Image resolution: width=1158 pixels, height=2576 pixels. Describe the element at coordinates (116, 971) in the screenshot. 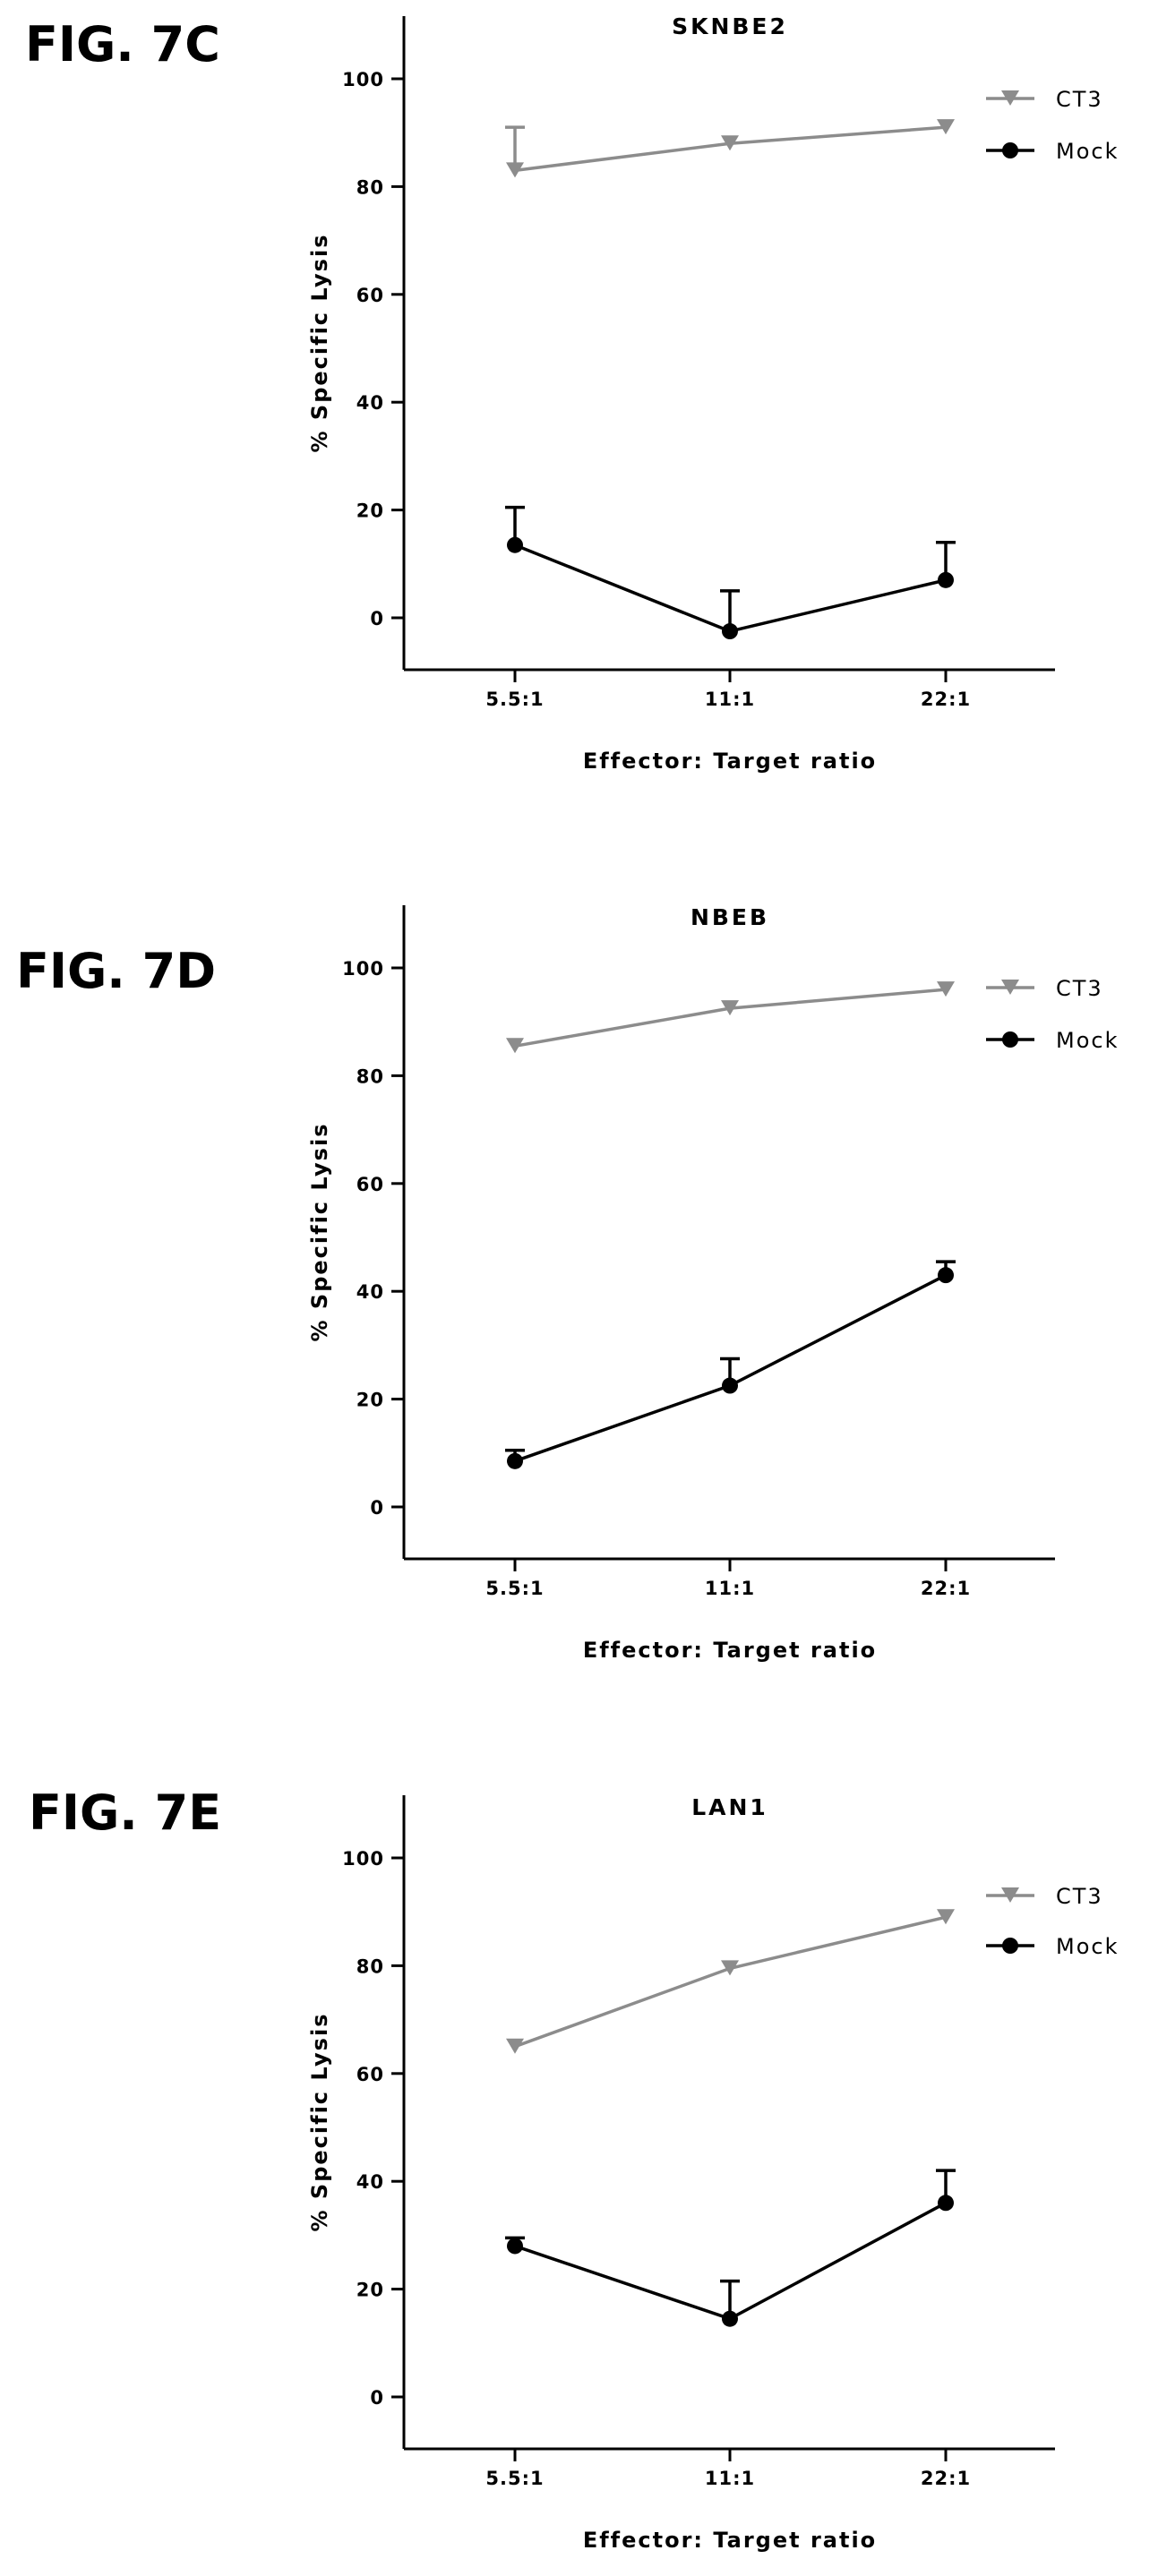

I see `figure-label: FIG. 7D` at that location.